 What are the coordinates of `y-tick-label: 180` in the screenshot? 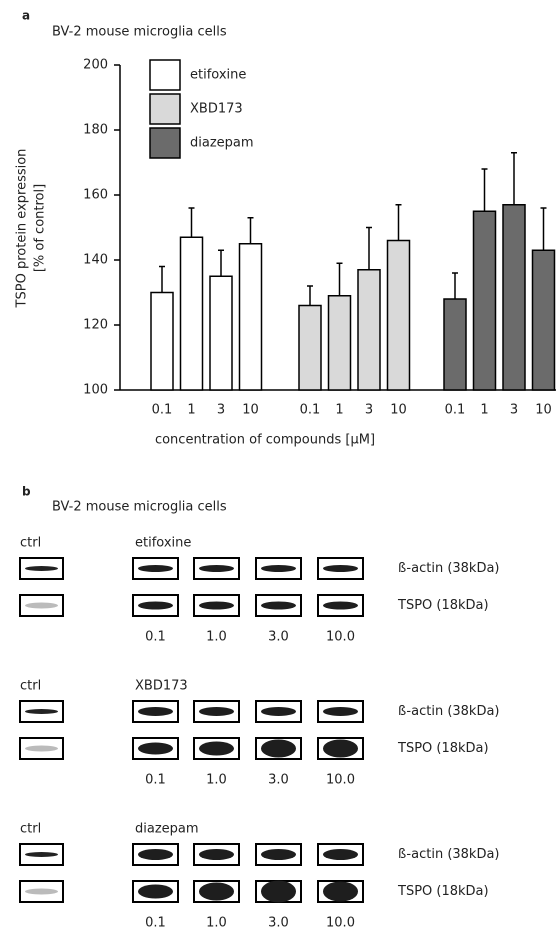 It's located at (95, 130).